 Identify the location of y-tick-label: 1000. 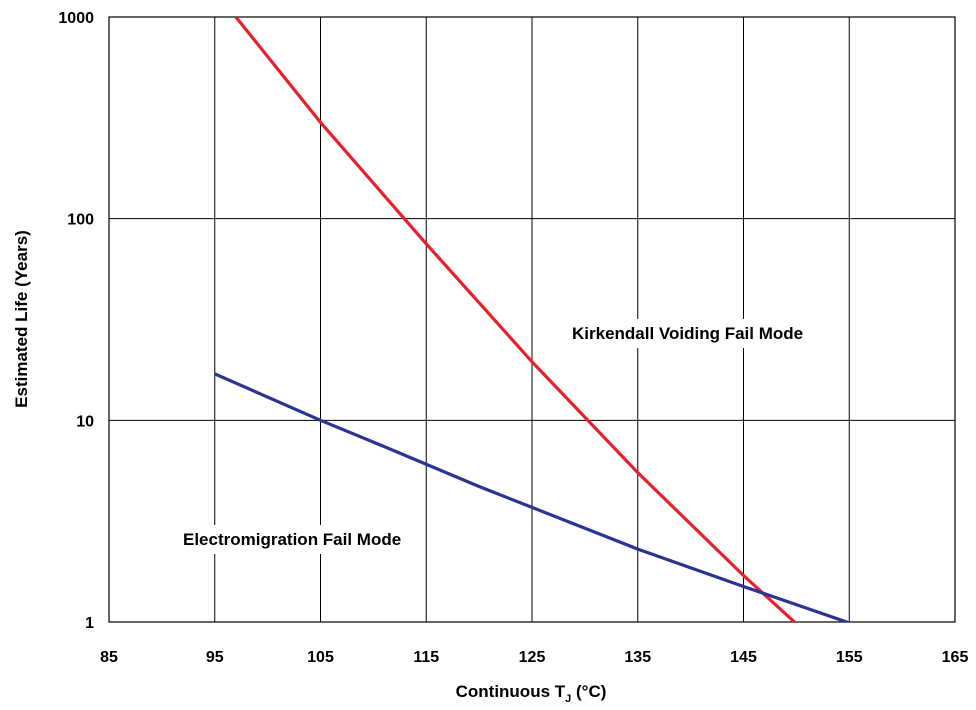
(76, 18).